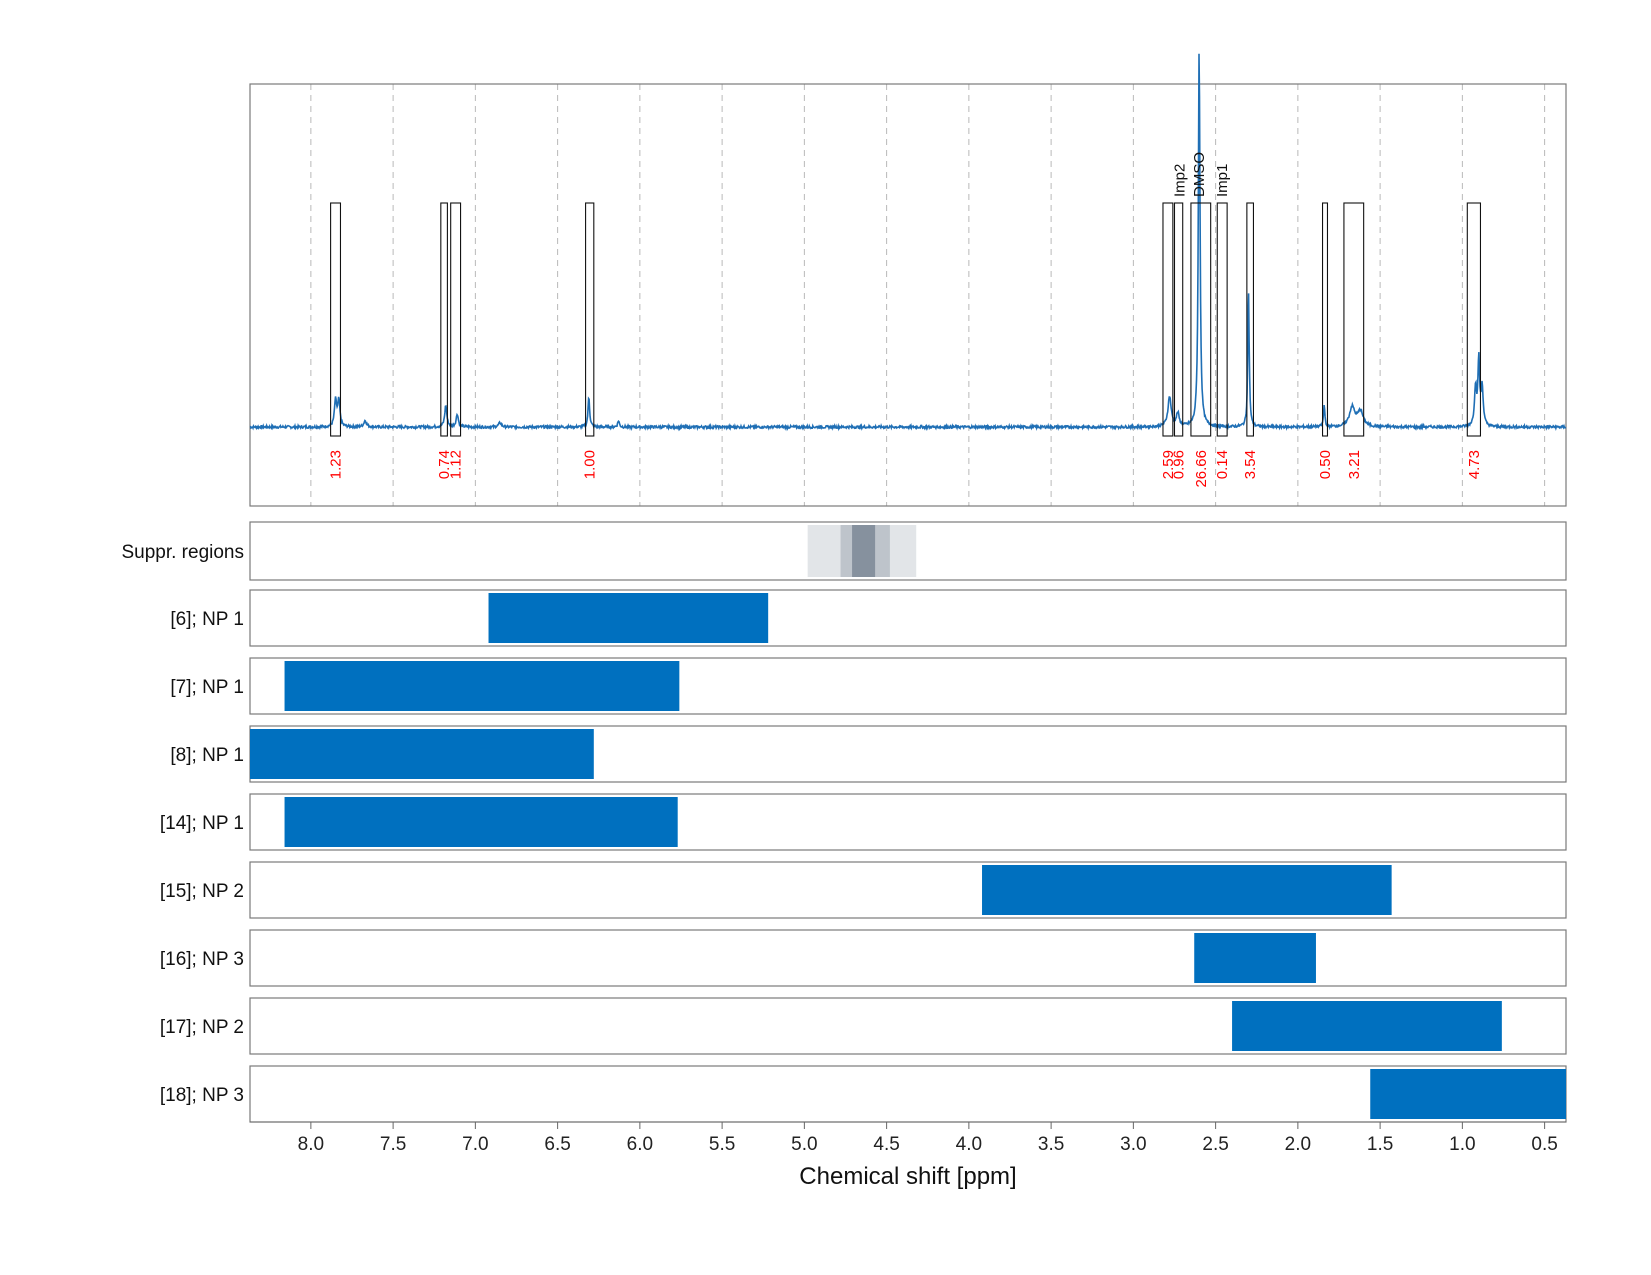 The image size is (1651, 1275). What do you see at coordinates (475, 1144) in the screenshot?
I see `x-tick-label: 7.0` at bounding box center [475, 1144].